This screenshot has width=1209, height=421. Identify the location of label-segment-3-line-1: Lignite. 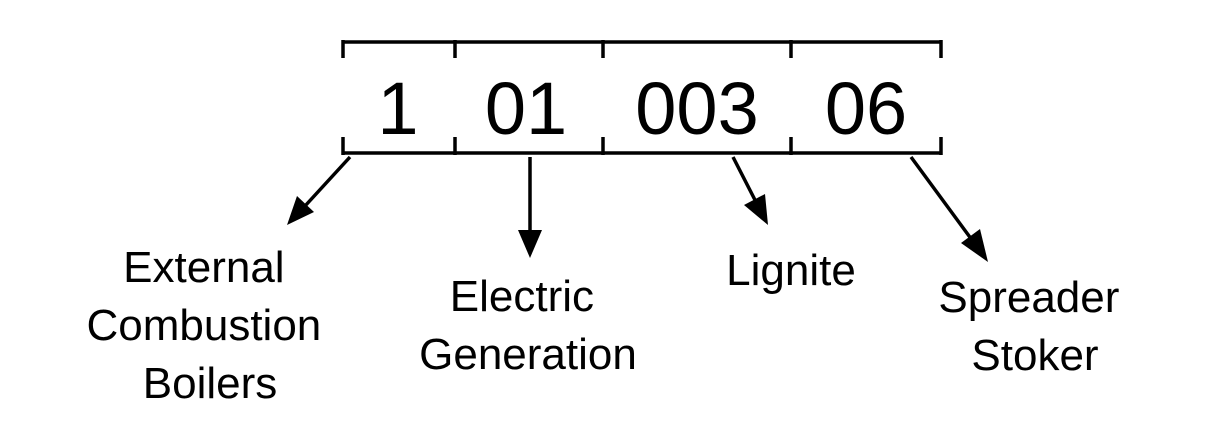
(791, 270).